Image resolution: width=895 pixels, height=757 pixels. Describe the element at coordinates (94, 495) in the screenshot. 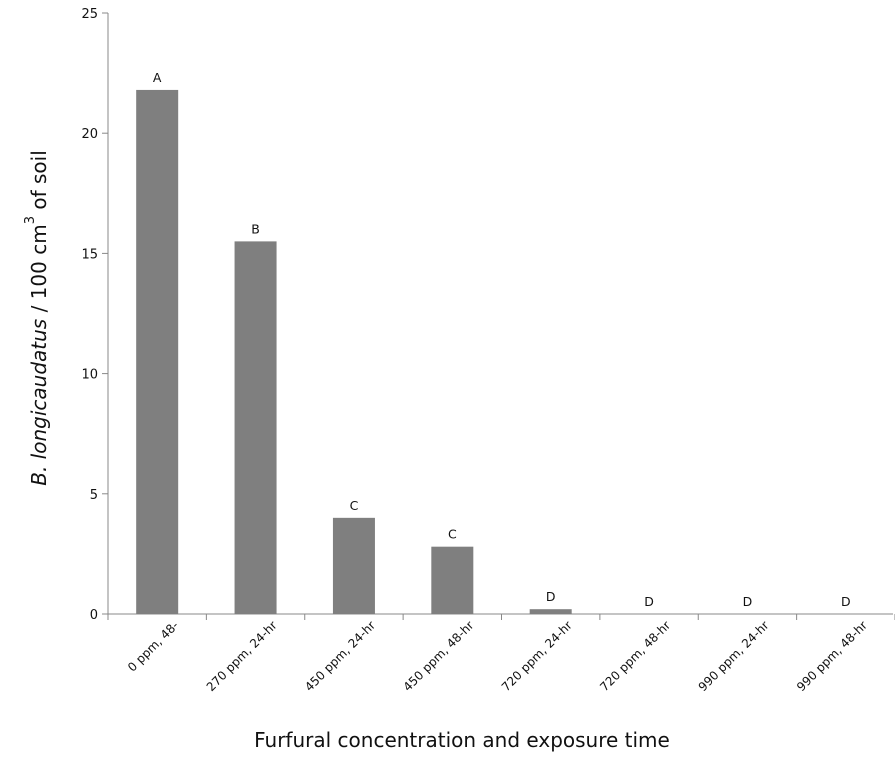

I see `y-tick-label: 5` at that location.